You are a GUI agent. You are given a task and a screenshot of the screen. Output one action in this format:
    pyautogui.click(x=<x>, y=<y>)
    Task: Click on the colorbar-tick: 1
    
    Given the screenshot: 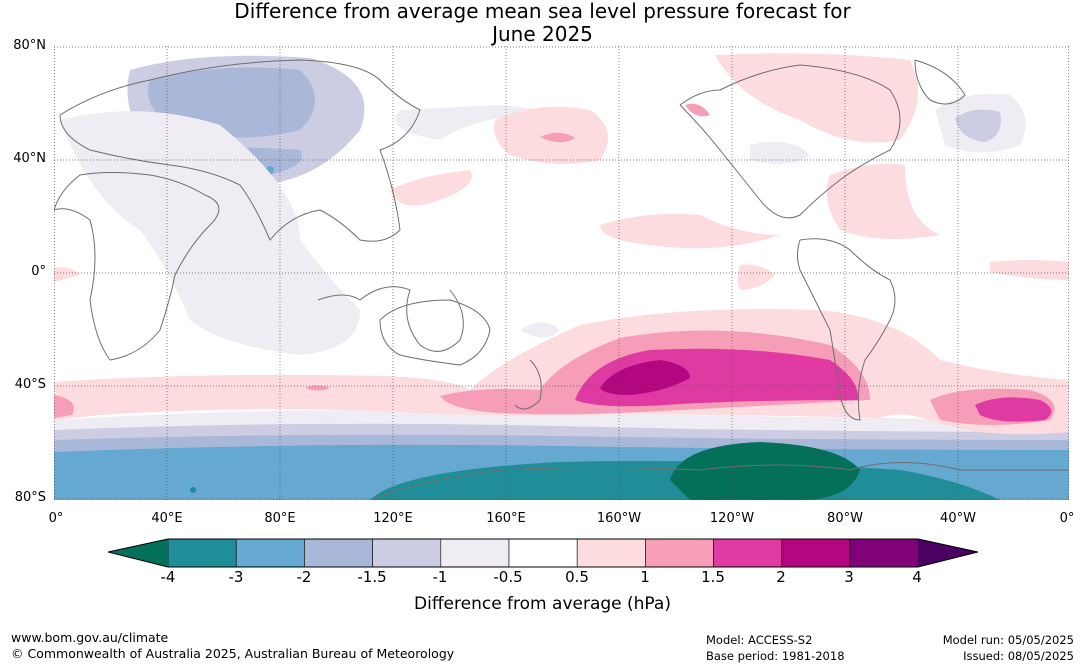 What is the action you would take?
    pyautogui.click(x=645, y=577)
    